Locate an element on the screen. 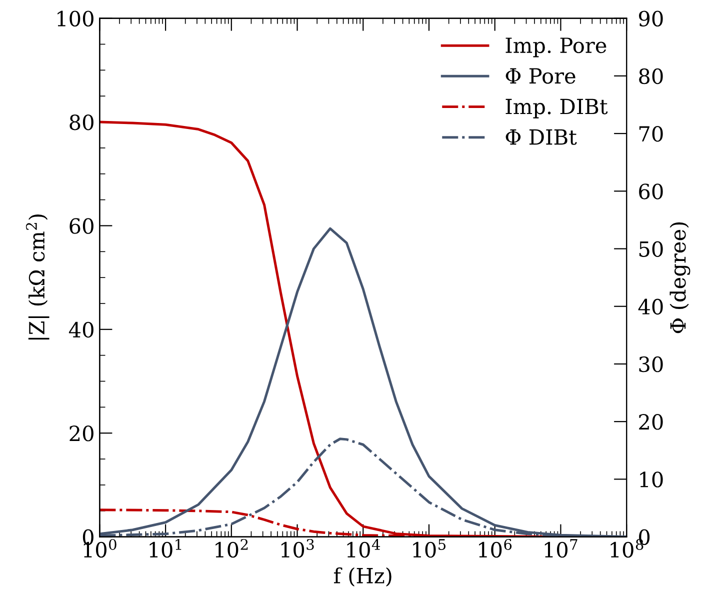 The image size is (712, 610). x-tick-label: 10$^{1}$ is located at coordinates (166, 548).